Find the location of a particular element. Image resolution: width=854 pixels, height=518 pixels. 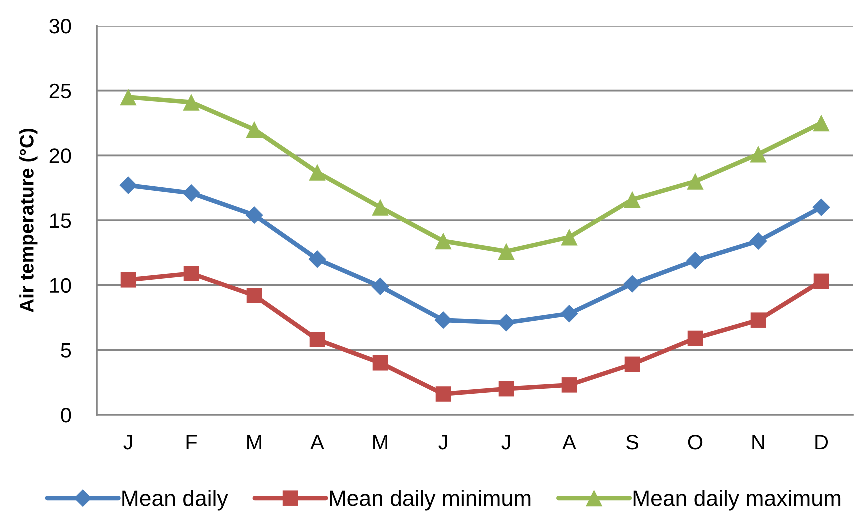

y-tick-label: 15 is located at coordinates (61, 221).